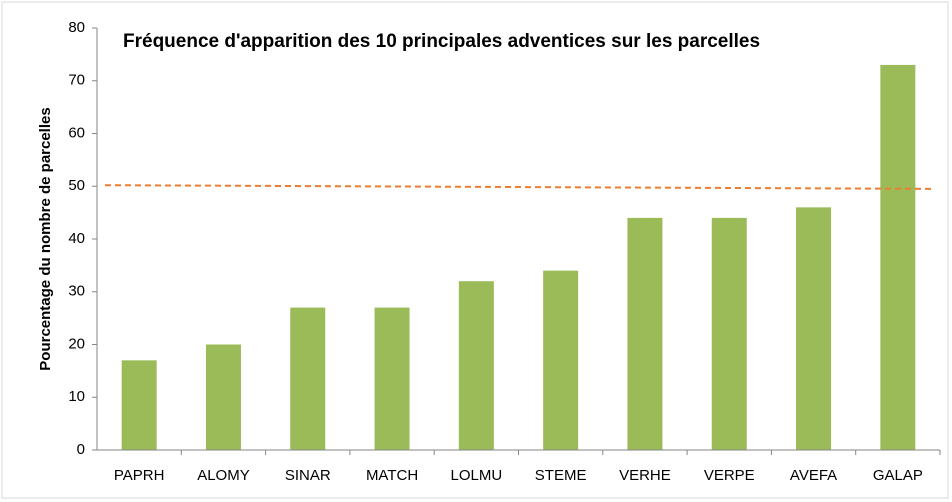 This screenshot has width=952, height=502. What do you see at coordinates (729, 475) in the screenshot?
I see `x-tick-label: VERPE` at bounding box center [729, 475].